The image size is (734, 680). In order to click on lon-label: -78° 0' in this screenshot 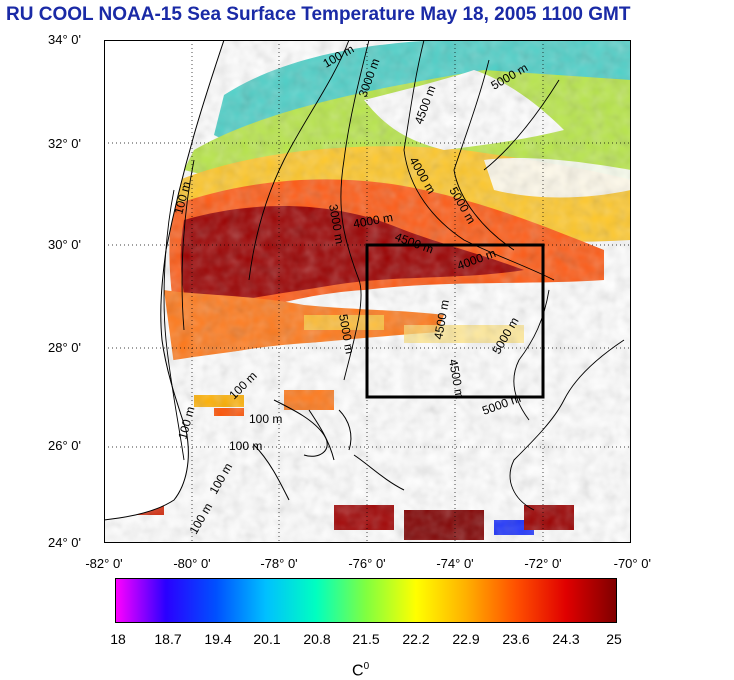, I will do `click(279, 563)`.